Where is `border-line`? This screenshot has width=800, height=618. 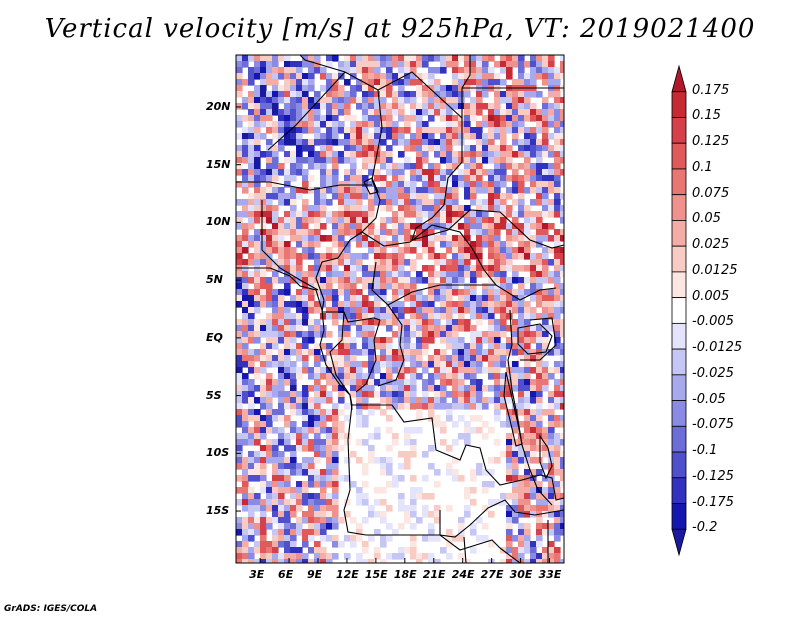
border-line is located at coordinates (466, 86).